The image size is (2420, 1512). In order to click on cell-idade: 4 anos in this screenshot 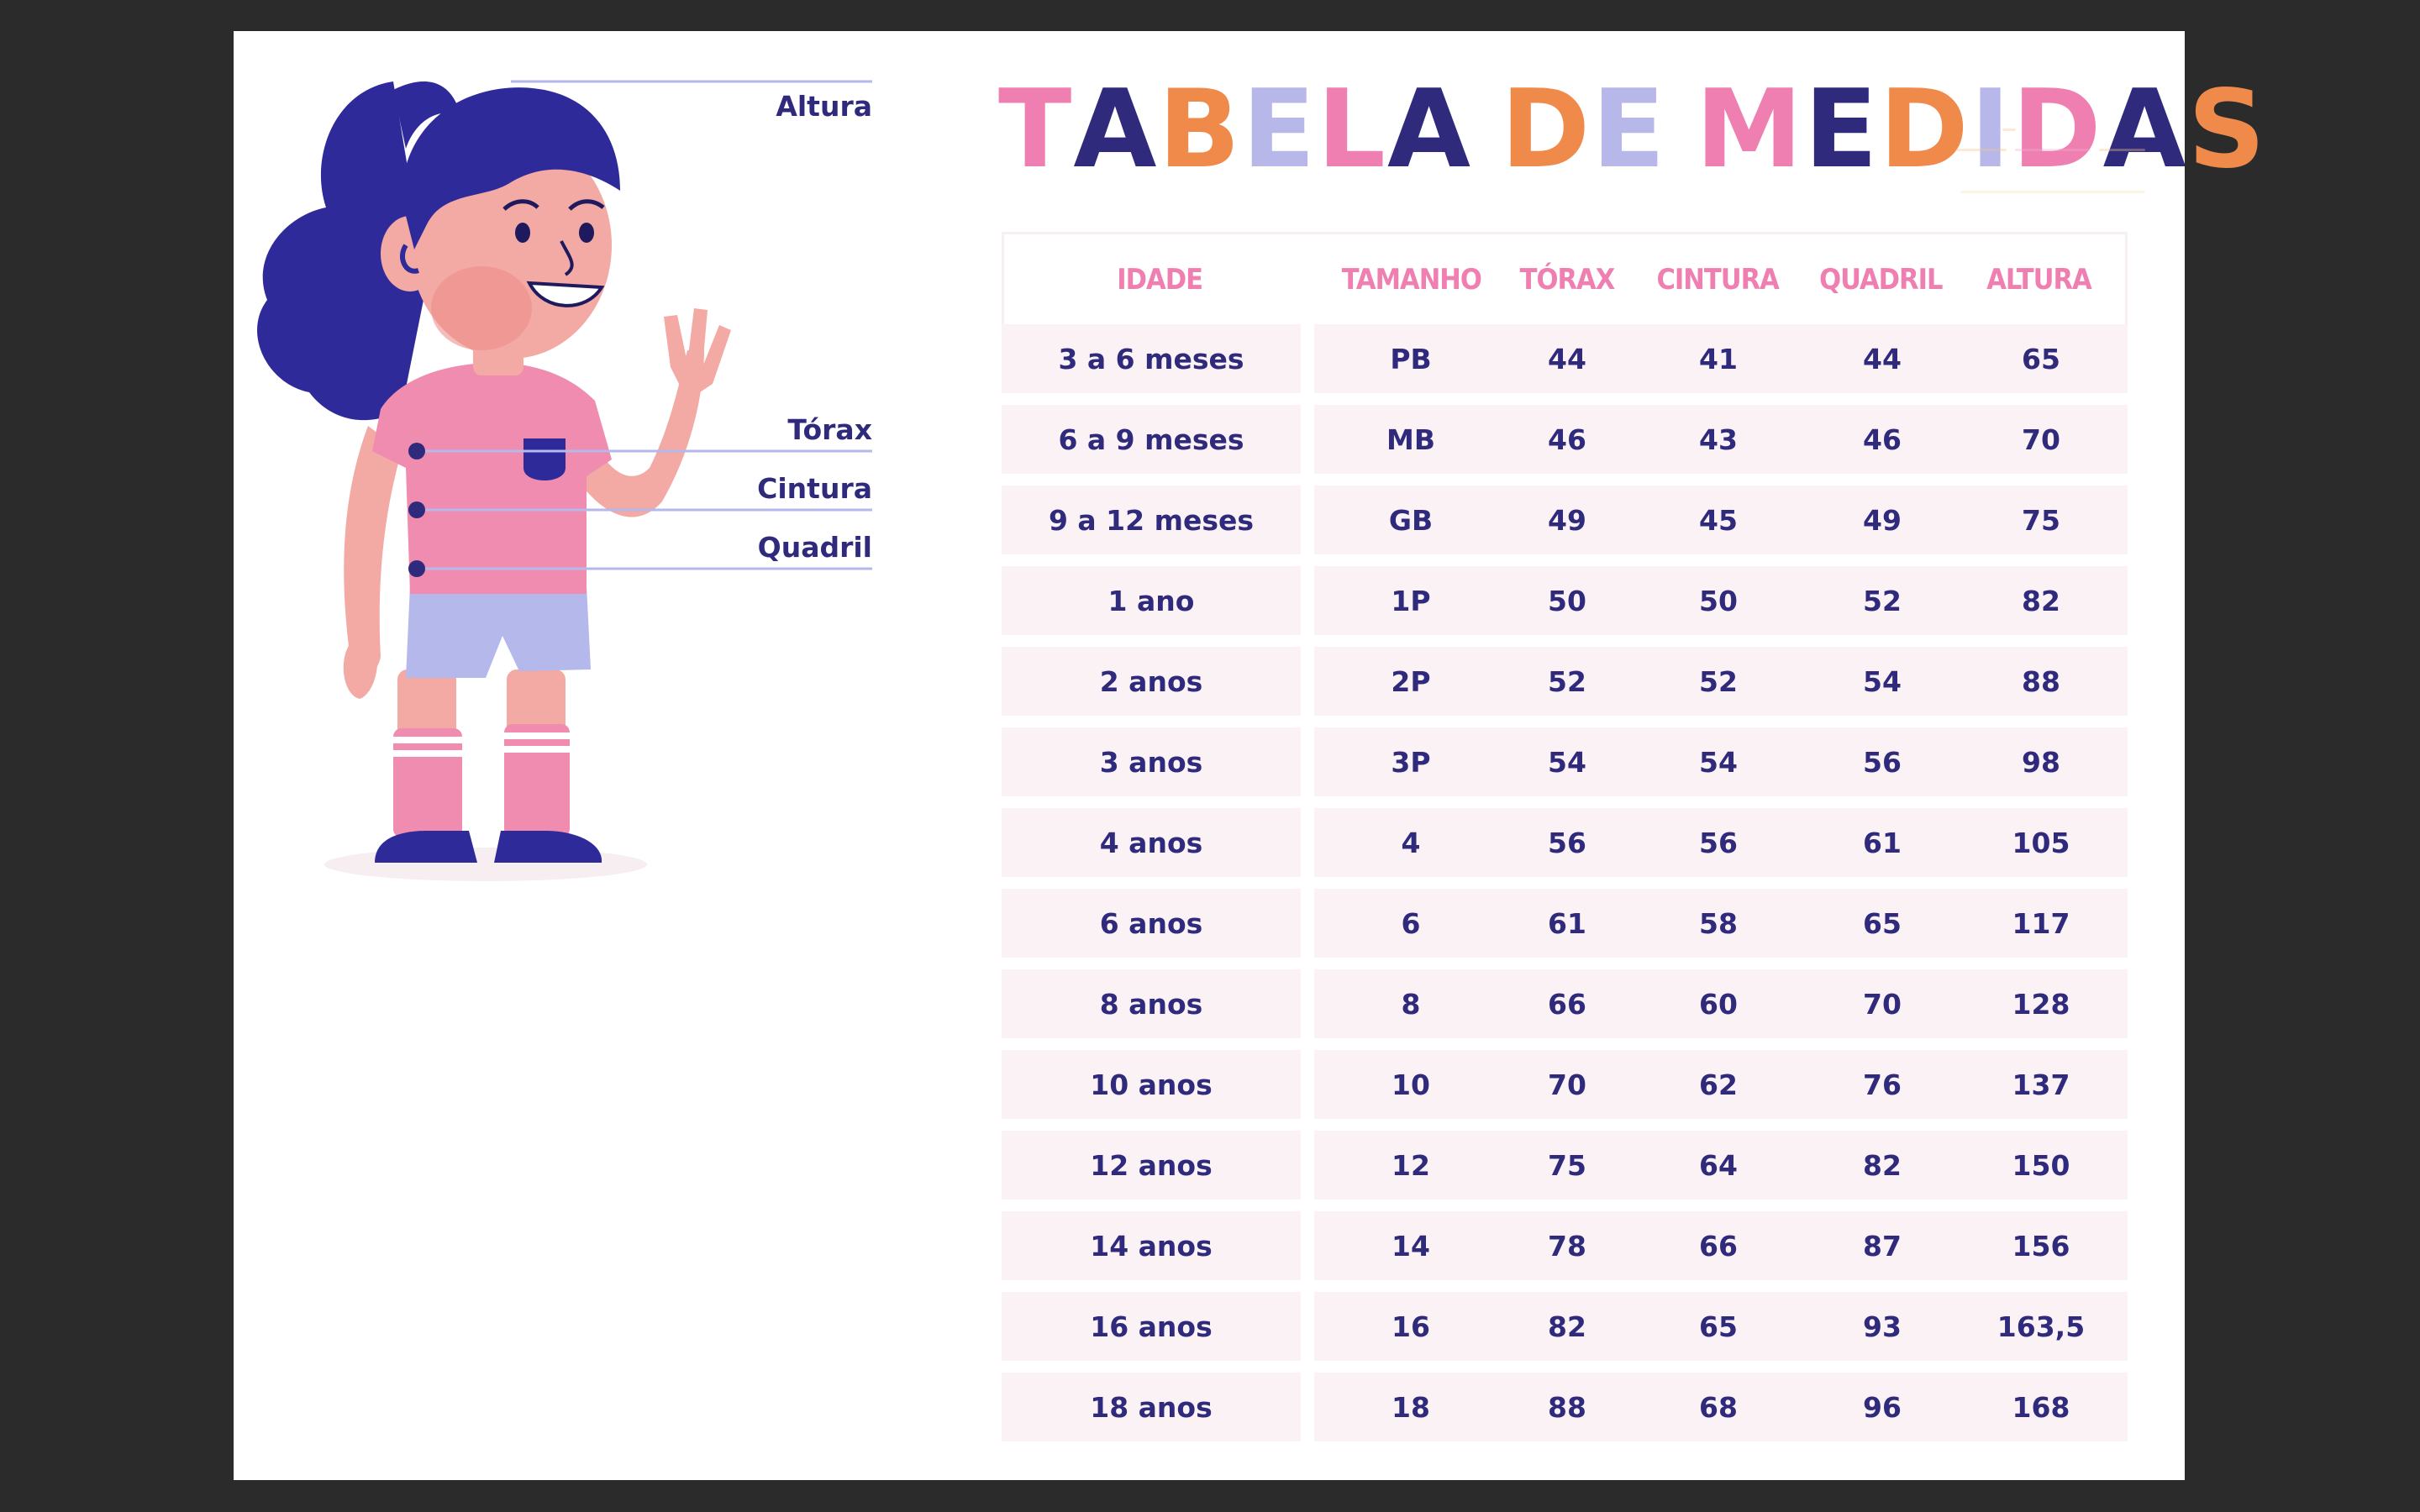, I will do `click(1151, 842)`.